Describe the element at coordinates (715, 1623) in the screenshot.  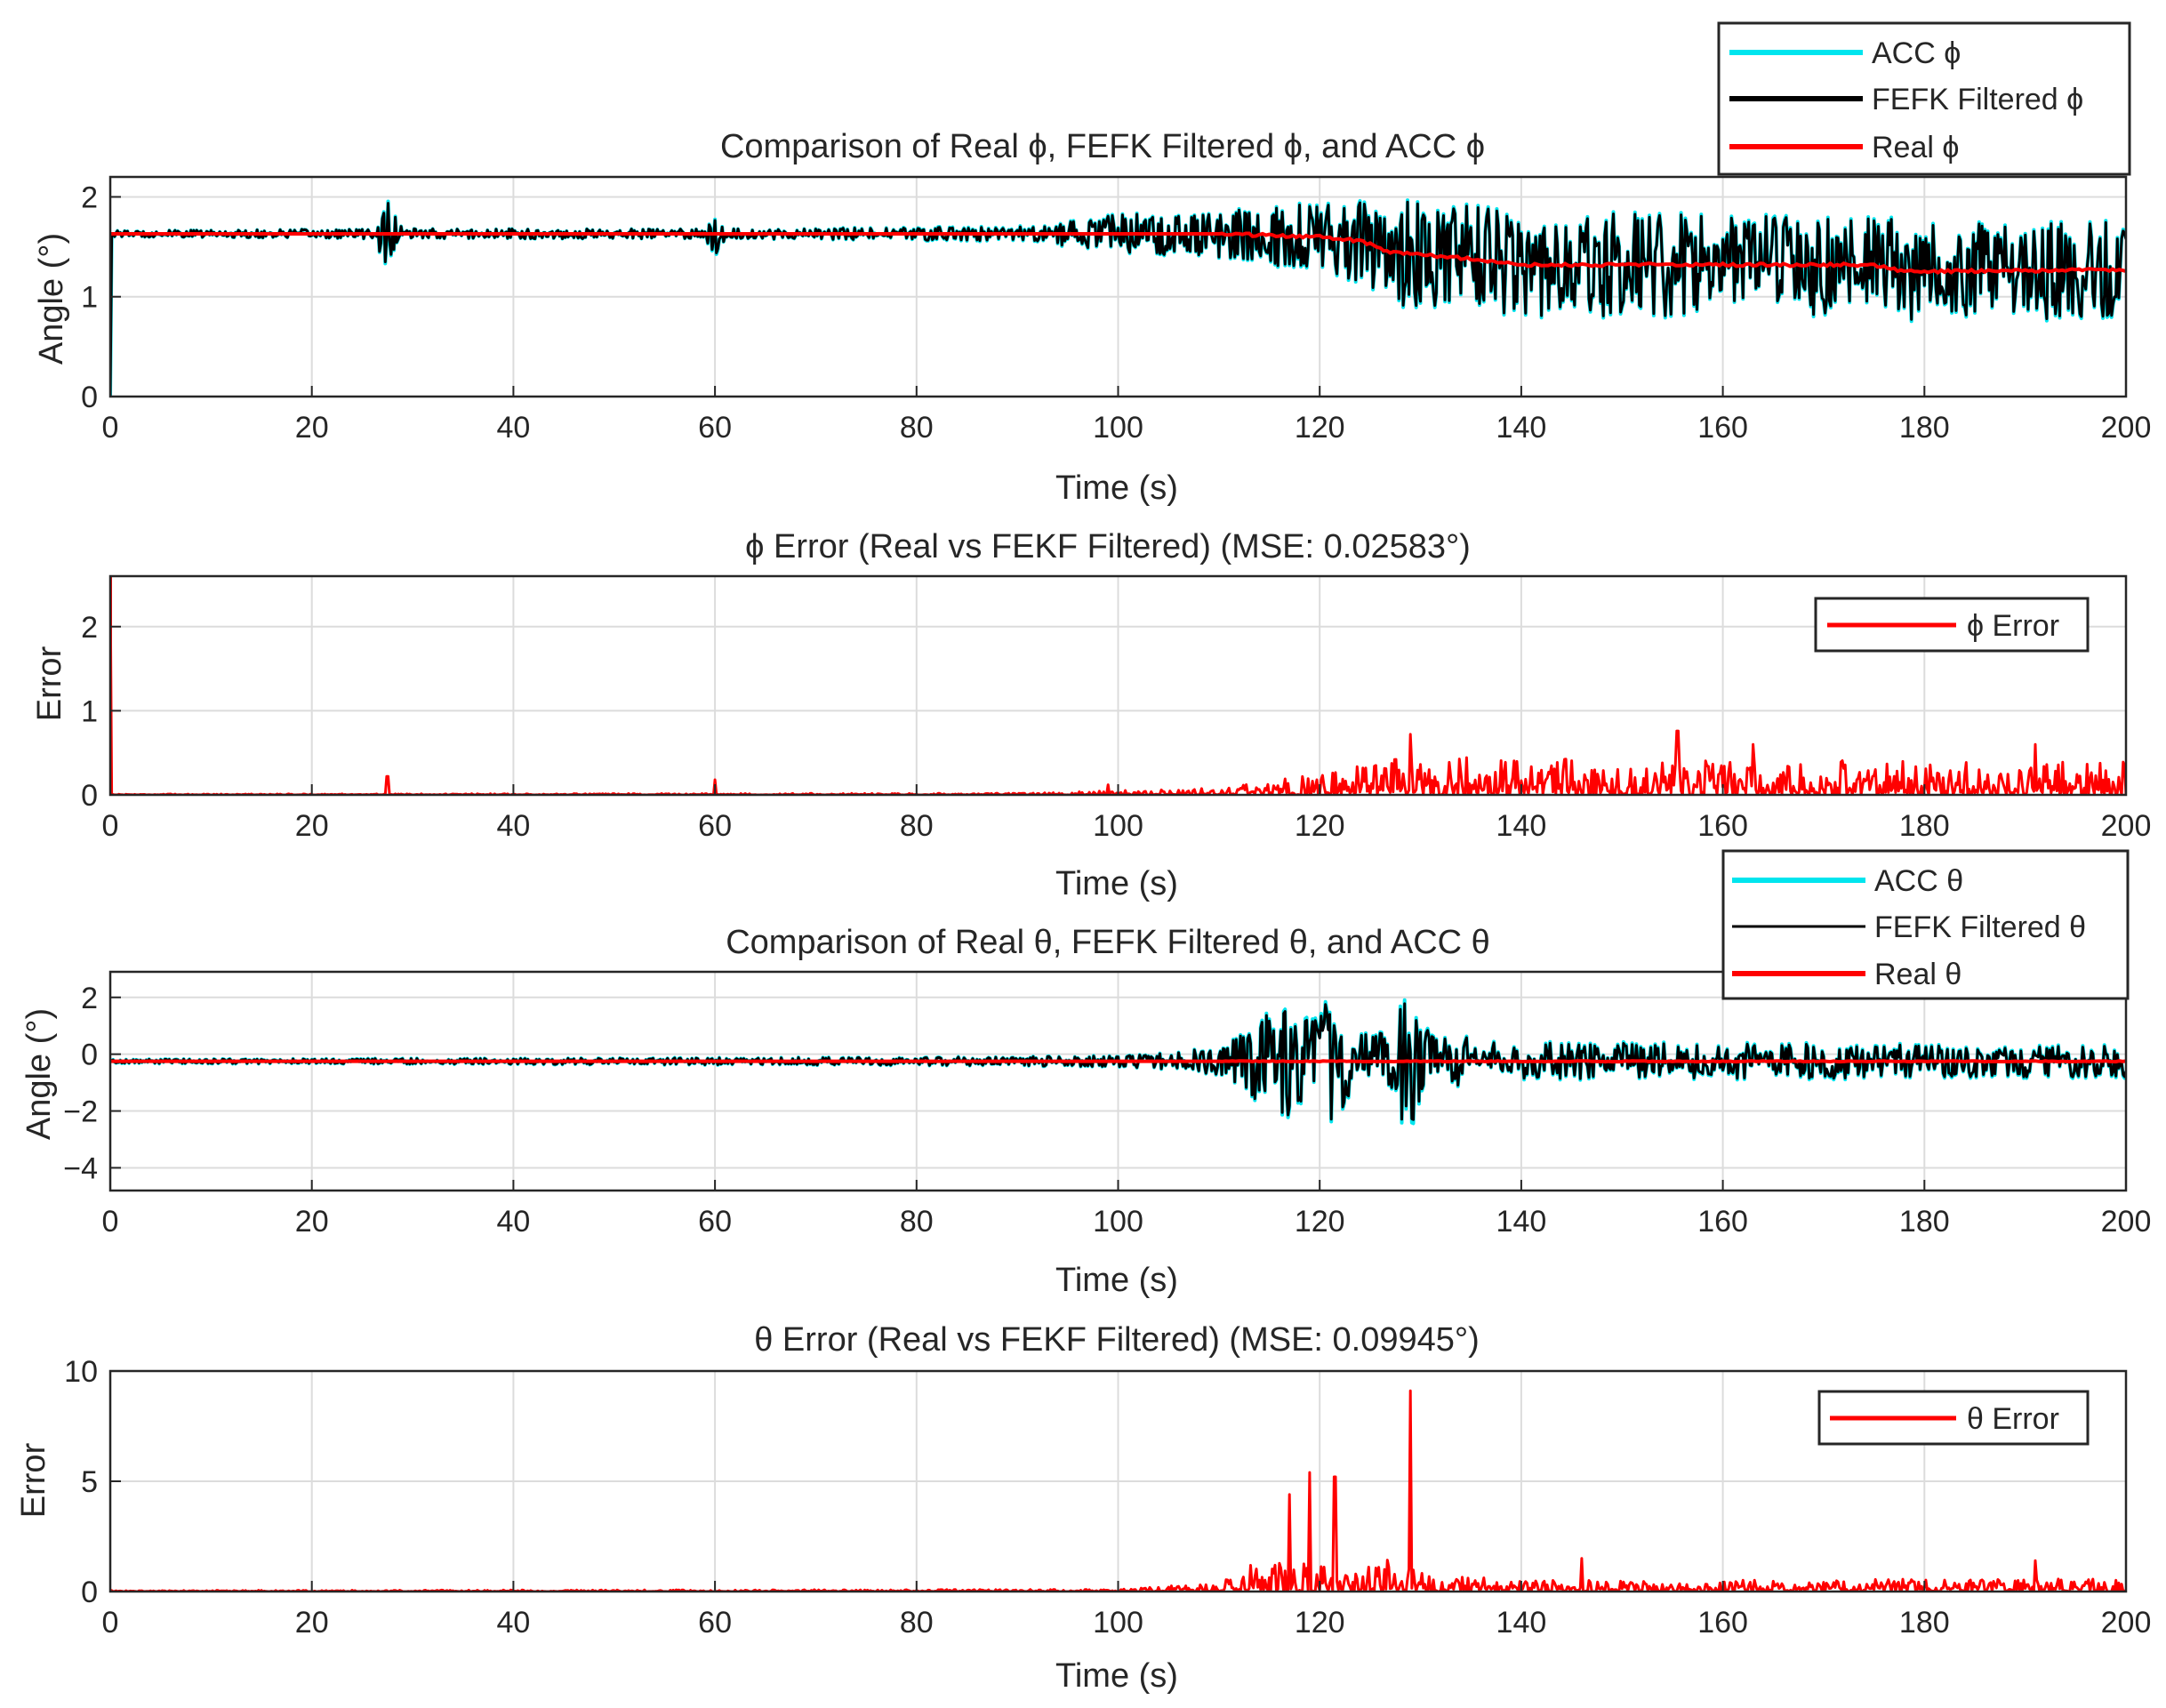
I see `theta-error-xtick-label-3: 60` at that location.